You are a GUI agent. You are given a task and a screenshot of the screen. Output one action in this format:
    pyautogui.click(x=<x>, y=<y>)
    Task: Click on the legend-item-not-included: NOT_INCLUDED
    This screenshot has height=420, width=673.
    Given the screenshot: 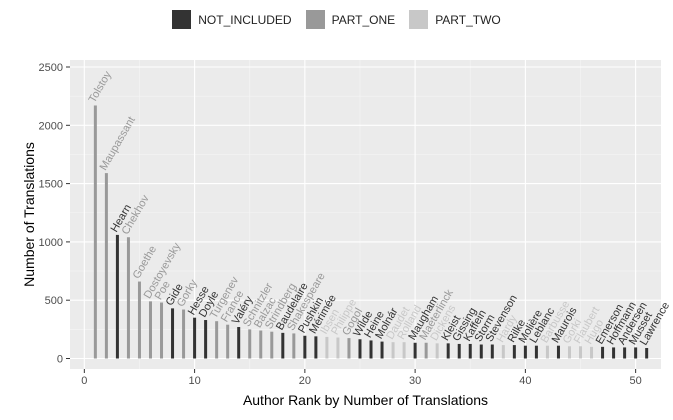 What is the action you would take?
    pyautogui.click(x=232, y=19)
    